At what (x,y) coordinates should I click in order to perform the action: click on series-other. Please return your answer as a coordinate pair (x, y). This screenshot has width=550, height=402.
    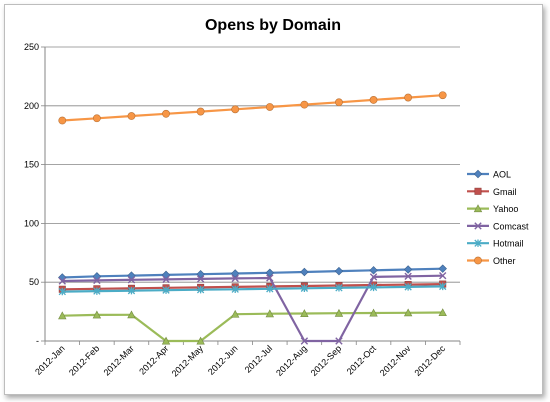
    Looking at the image, I should click on (252, 108).